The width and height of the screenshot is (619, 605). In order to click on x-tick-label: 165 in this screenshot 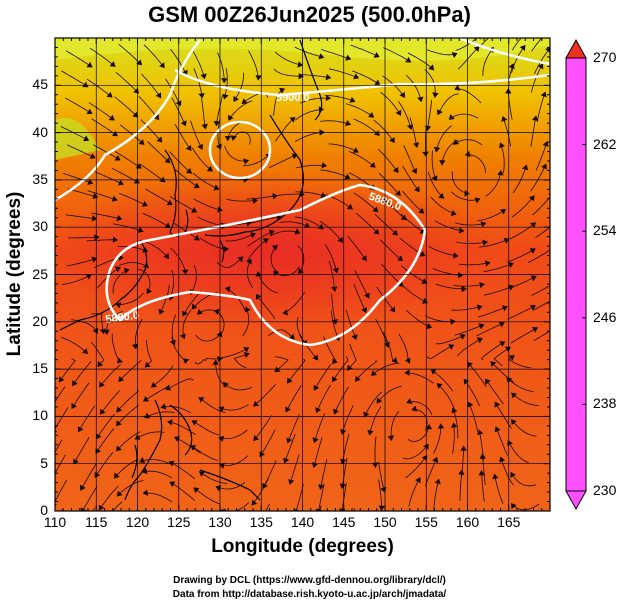, I will do `click(509, 522)`.